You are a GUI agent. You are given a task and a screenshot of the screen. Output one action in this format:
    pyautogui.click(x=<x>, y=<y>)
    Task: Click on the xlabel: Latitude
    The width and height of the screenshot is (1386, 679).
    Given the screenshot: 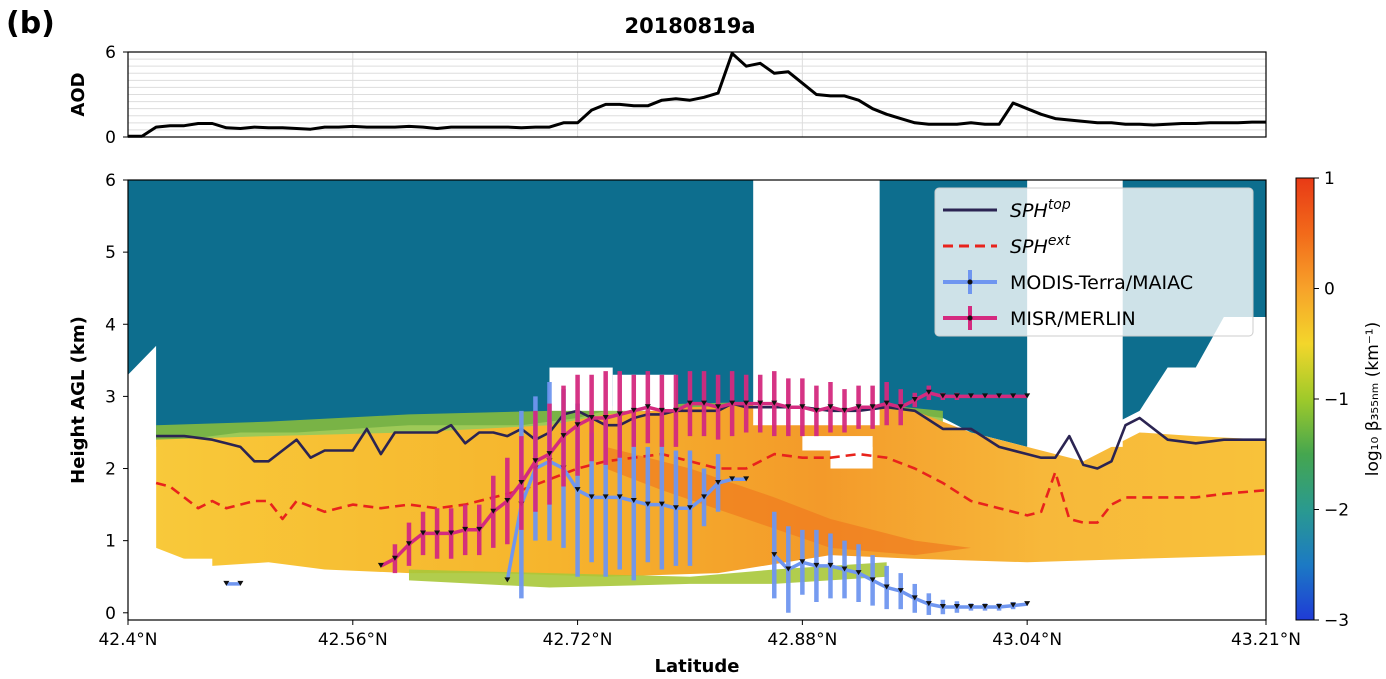 What is the action you would take?
    pyautogui.click(x=697, y=666)
    